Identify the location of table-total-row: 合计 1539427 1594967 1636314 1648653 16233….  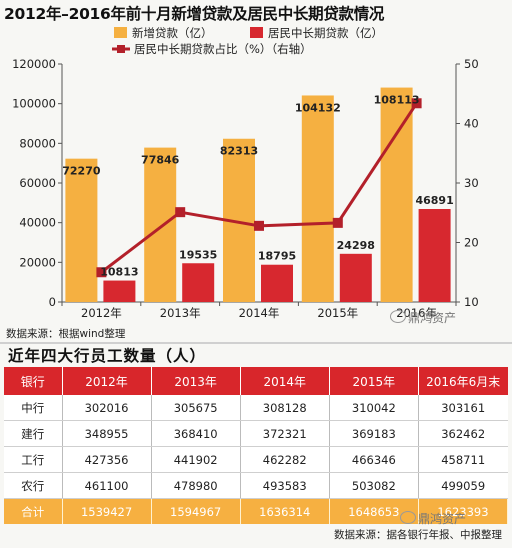
(256, 511).